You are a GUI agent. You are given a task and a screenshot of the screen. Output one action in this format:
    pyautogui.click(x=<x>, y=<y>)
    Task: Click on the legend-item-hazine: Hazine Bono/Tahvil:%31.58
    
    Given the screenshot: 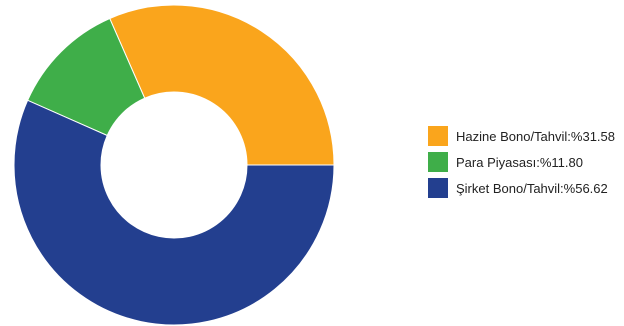 What is the action you would take?
    pyautogui.click(x=521, y=136)
    